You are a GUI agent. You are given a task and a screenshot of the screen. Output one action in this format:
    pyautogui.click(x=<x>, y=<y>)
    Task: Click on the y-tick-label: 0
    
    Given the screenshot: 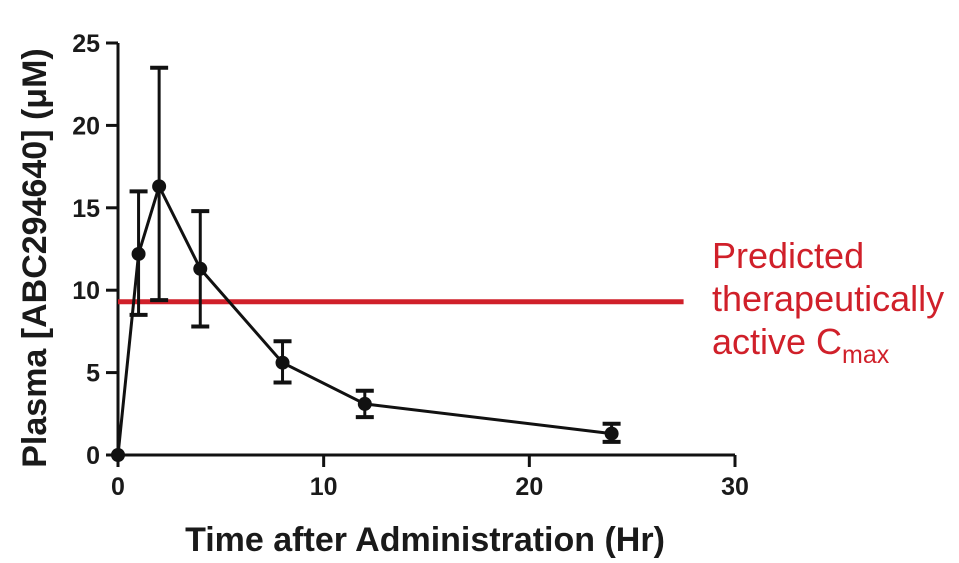 What is the action you would take?
    pyautogui.click(x=93, y=456)
    